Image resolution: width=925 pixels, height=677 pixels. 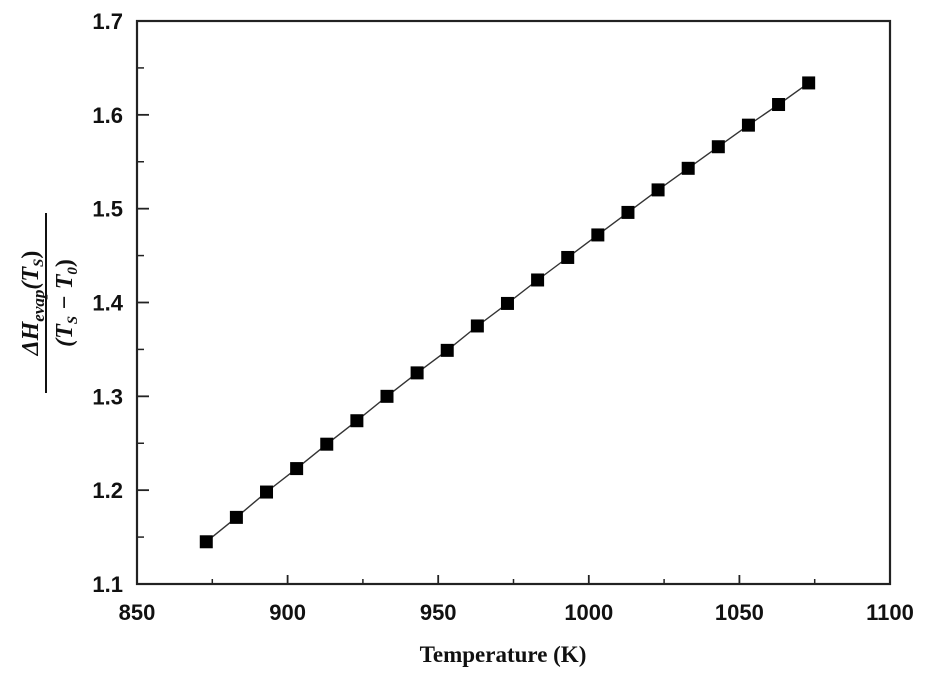 I want to click on x-tick-label: 1050, so click(x=739, y=612).